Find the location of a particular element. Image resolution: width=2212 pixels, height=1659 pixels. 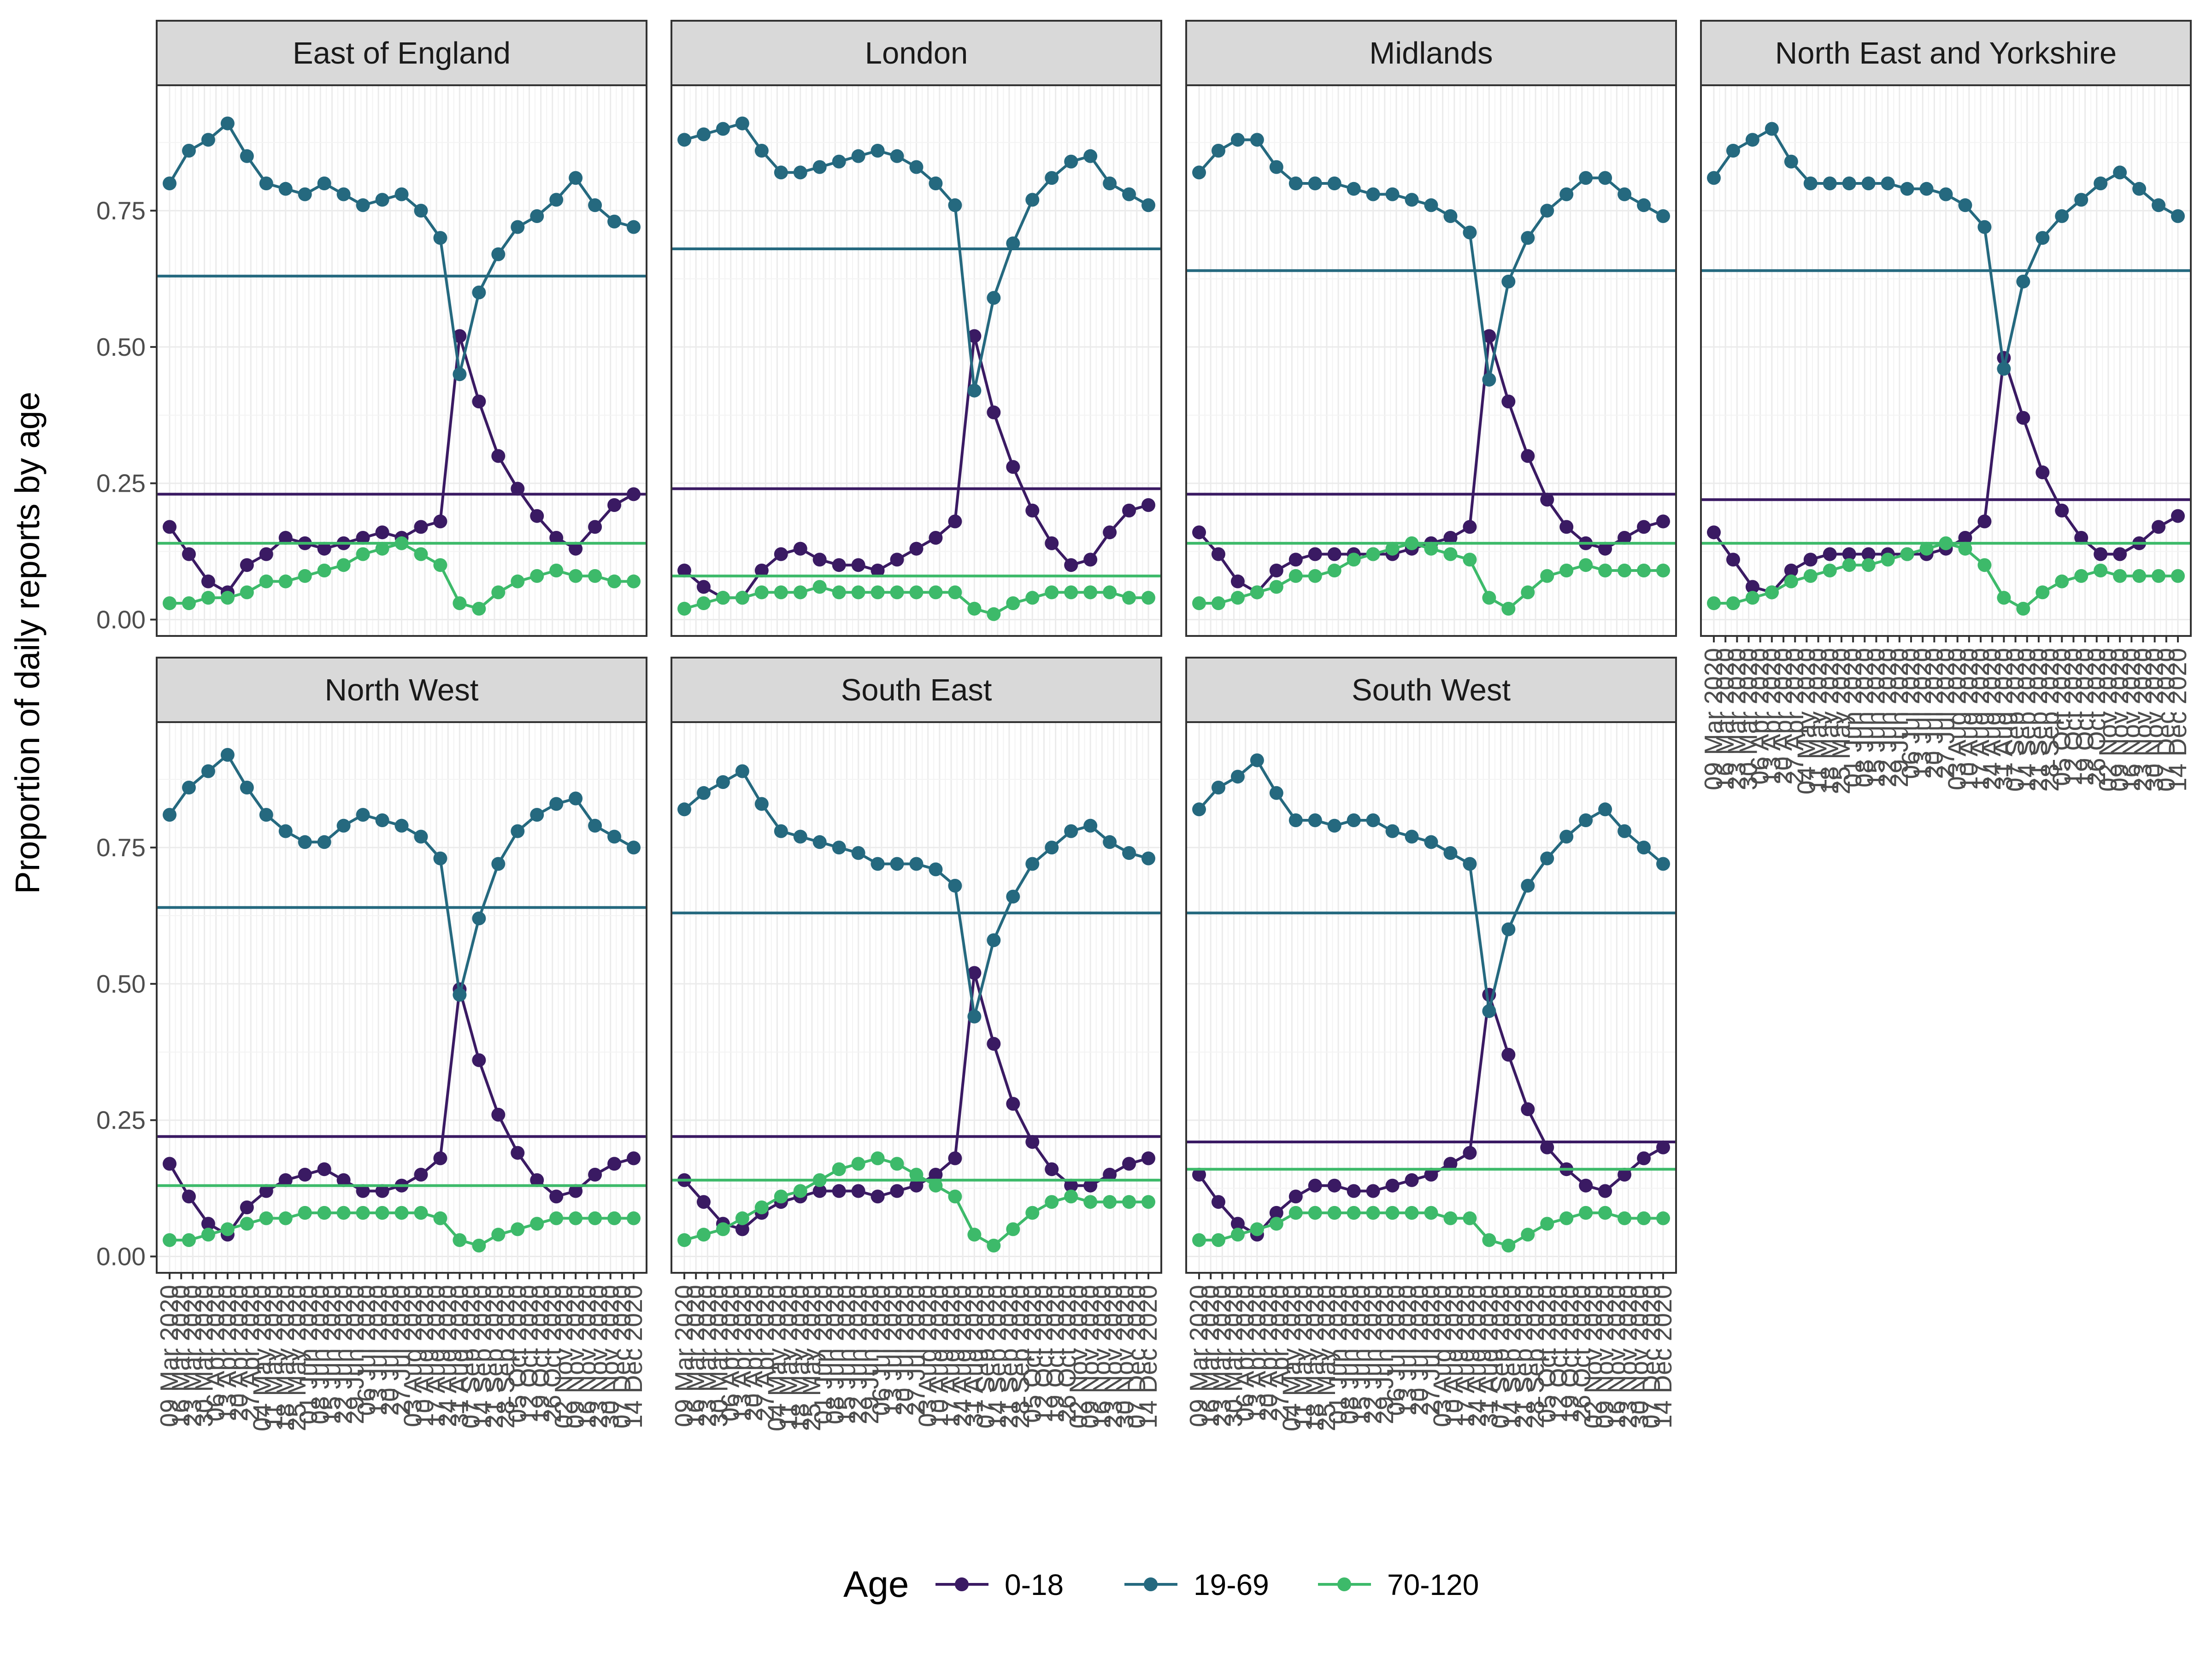

horizontal-gridlines is located at coordinates (1431, 1018).